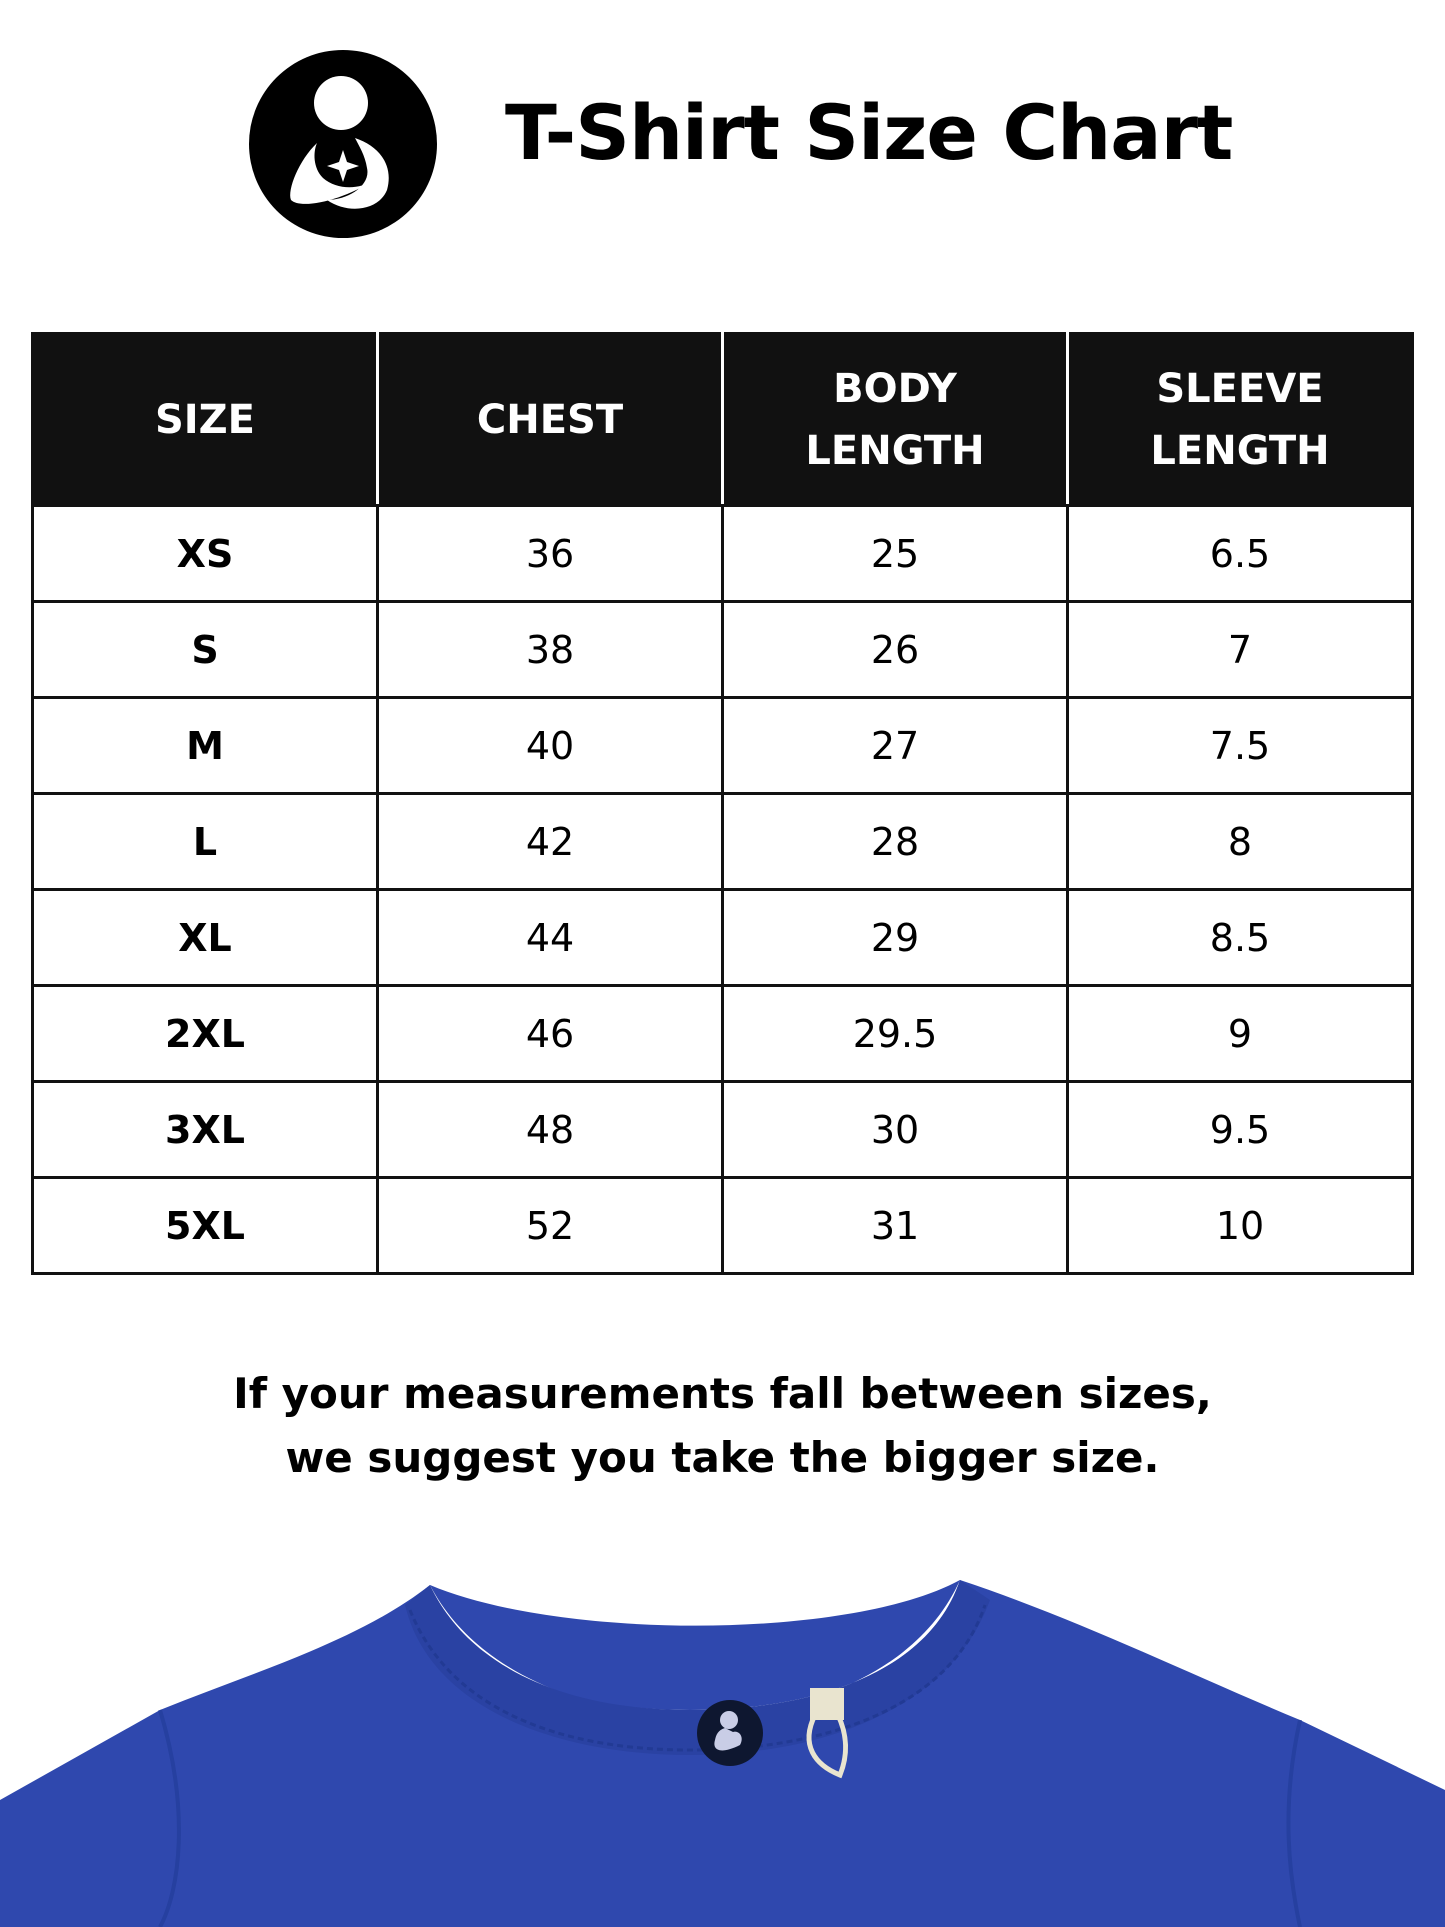 The height and width of the screenshot is (1927, 1445). What do you see at coordinates (895, 553) in the screenshot?
I see `measurement-cell: 25` at bounding box center [895, 553].